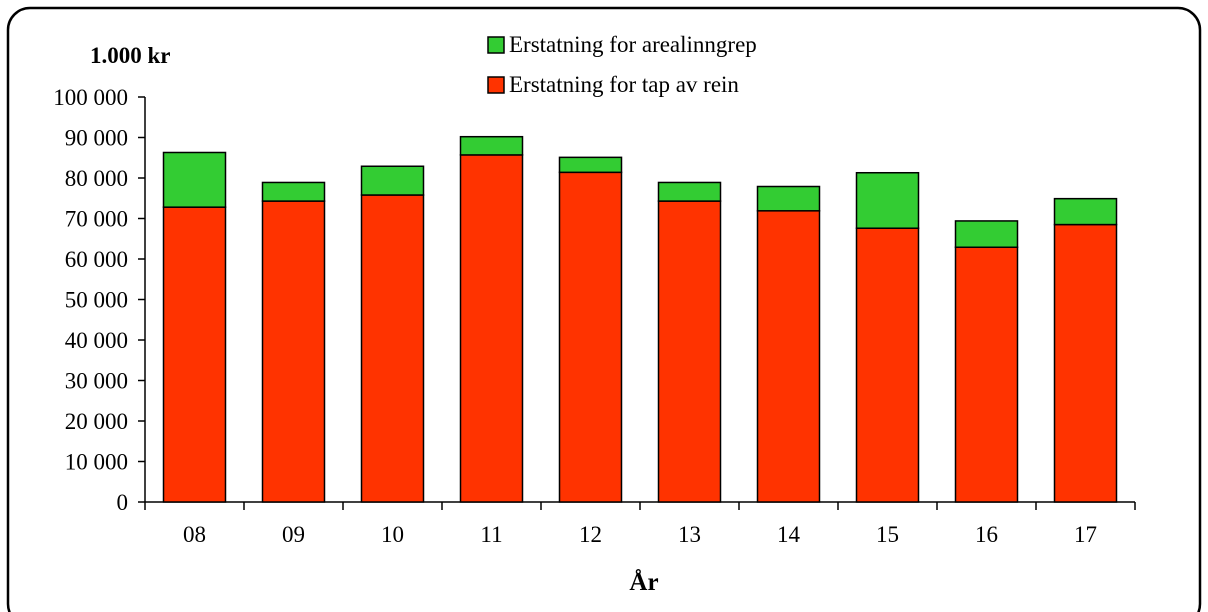 Image resolution: width=1208 pixels, height=612 pixels. Describe the element at coordinates (96, 300) in the screenshot. I see `y-tick-label: 50 000` at that location.